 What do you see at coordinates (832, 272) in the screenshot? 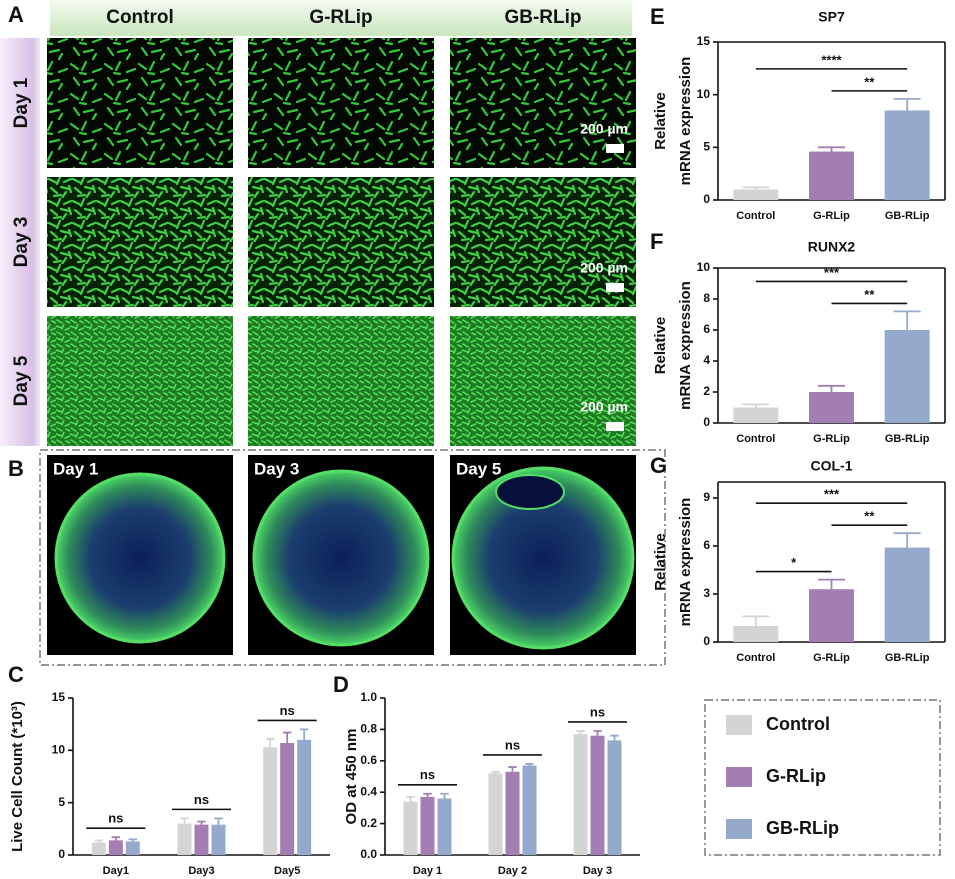
I see `significance-label: ***` at bounding box center [832, 272].